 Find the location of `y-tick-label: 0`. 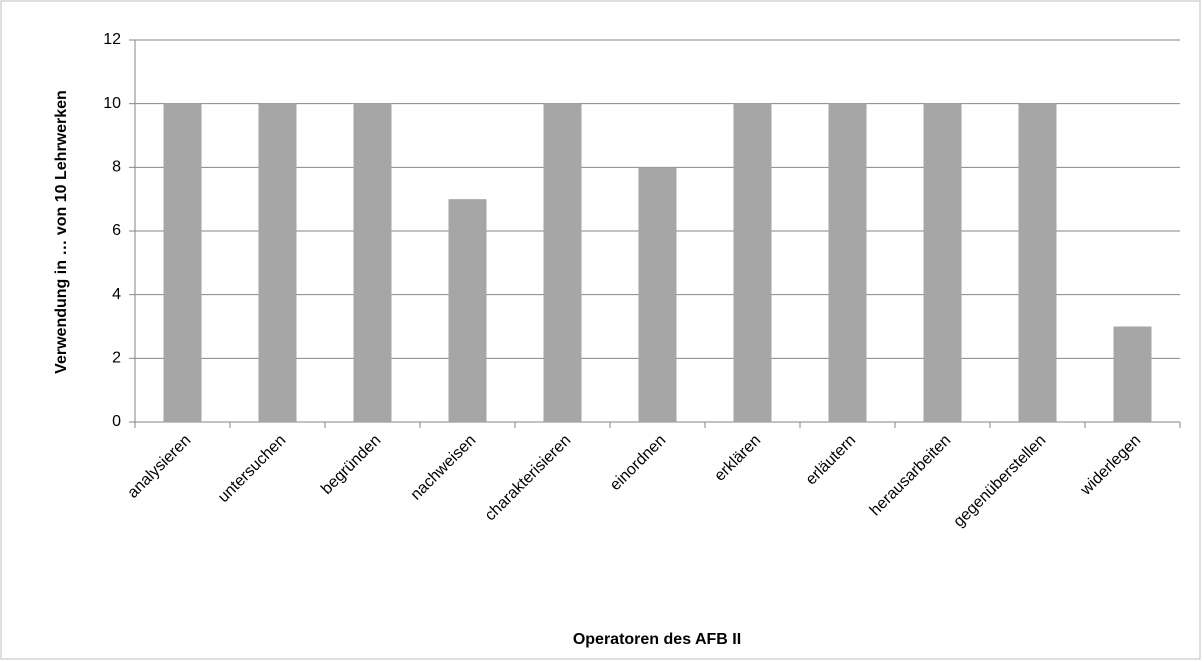

y-tick-label: 0 is located at coordinates (116, 421).